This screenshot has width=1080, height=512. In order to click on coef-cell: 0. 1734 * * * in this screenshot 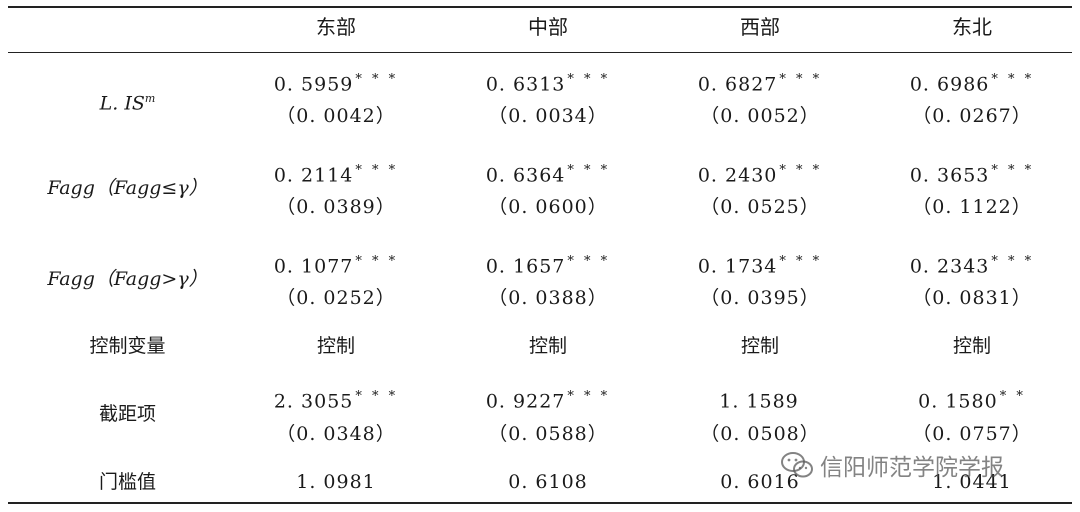, I will do `click(760, 266)`.